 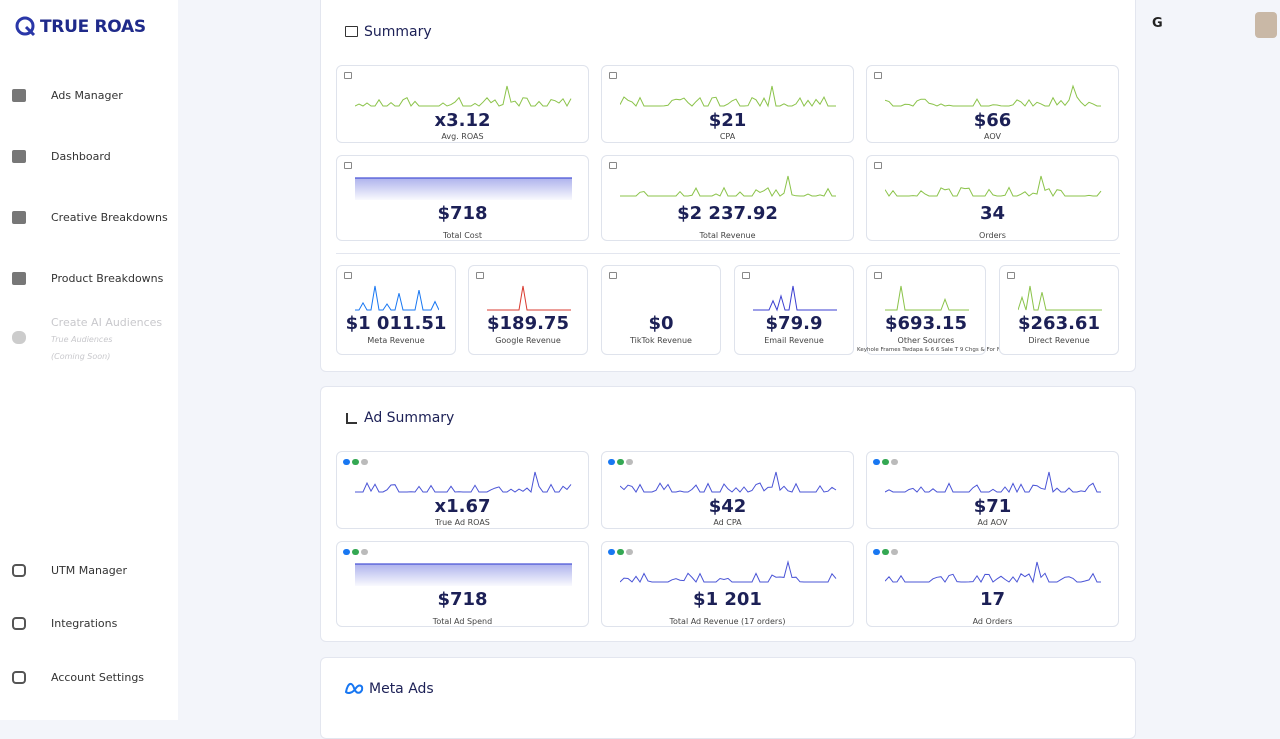 I want to click on metric-label: Avg. ROAS, so click(x=462, y=136).